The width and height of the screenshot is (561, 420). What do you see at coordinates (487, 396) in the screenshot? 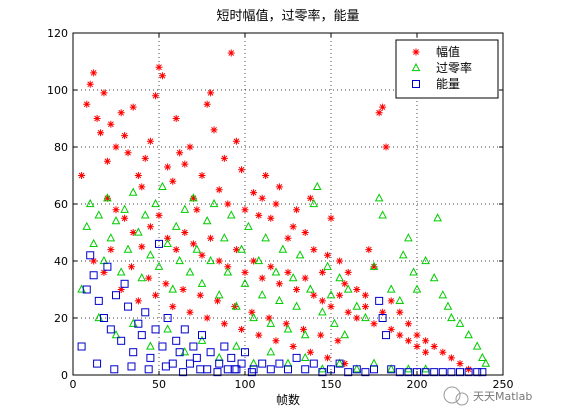
I see `watermark: 天天Matlab` at bounding box center [487, 396].